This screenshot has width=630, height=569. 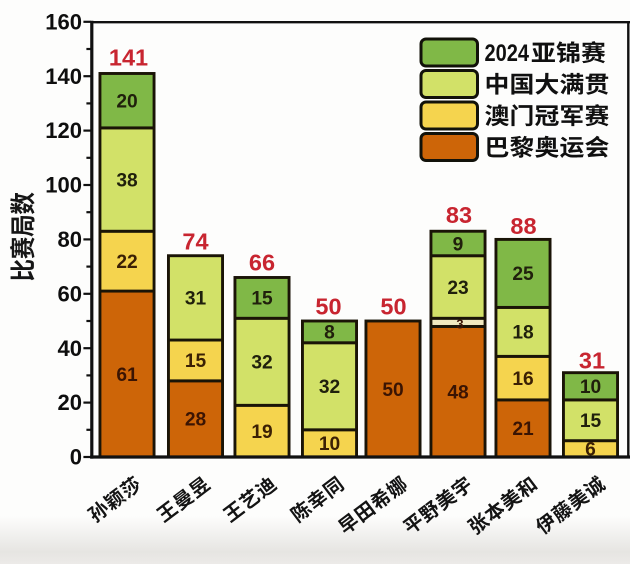 I want to click on svg-text: 2024, so click(x=507, y=53).